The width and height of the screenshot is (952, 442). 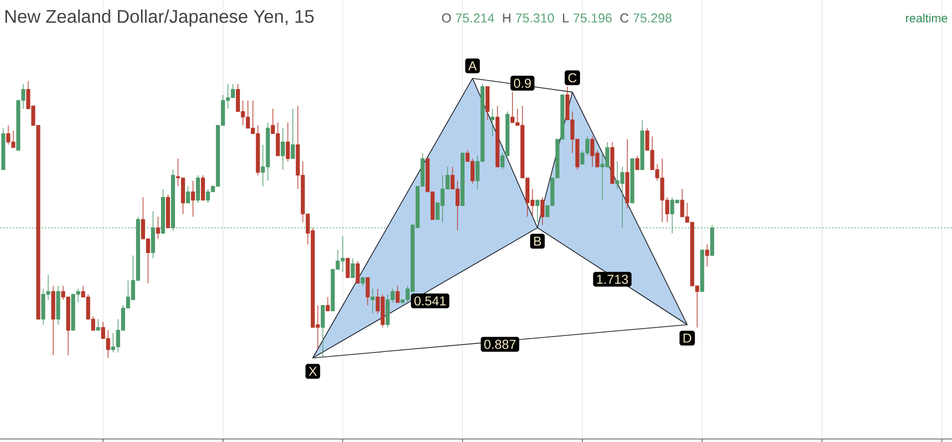 I want to click on annotation: 1.713, so click(x=612, y=279).